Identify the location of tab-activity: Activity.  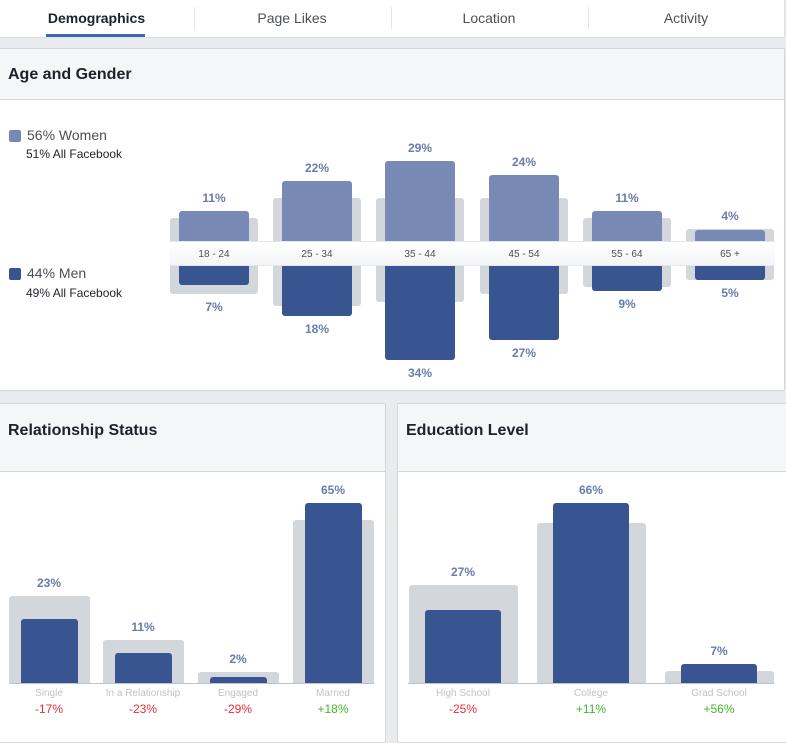
(686, 18).